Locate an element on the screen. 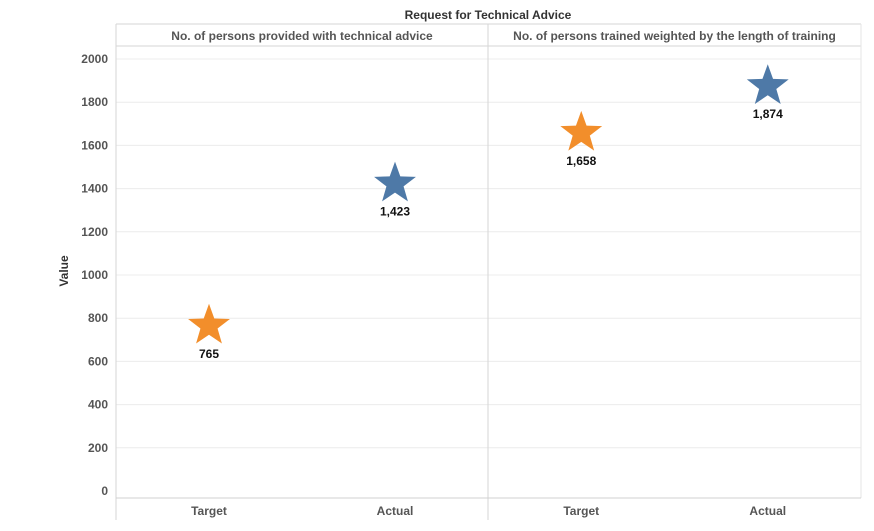 This screenshot has width=874, height=531. chart-title: Request for Technical Advice is located at coordinates (488, 15).